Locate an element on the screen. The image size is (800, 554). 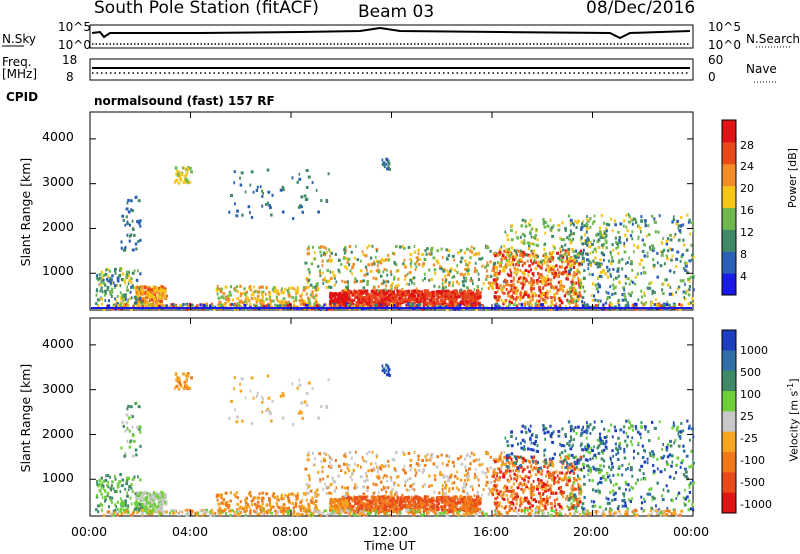
power-cb-tick-8: 8 is located at coordinates (743, 254).